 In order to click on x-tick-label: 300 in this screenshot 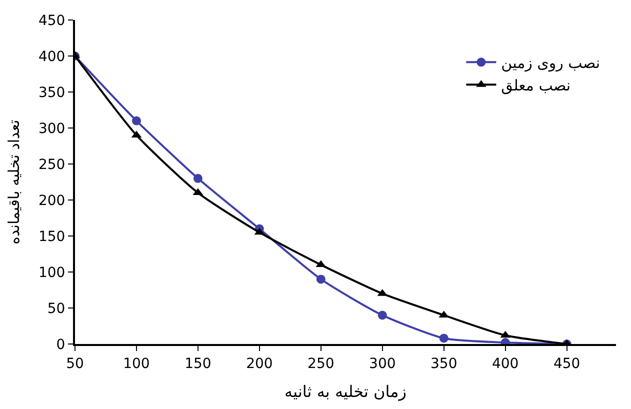, I will do `click(382, 364)`.